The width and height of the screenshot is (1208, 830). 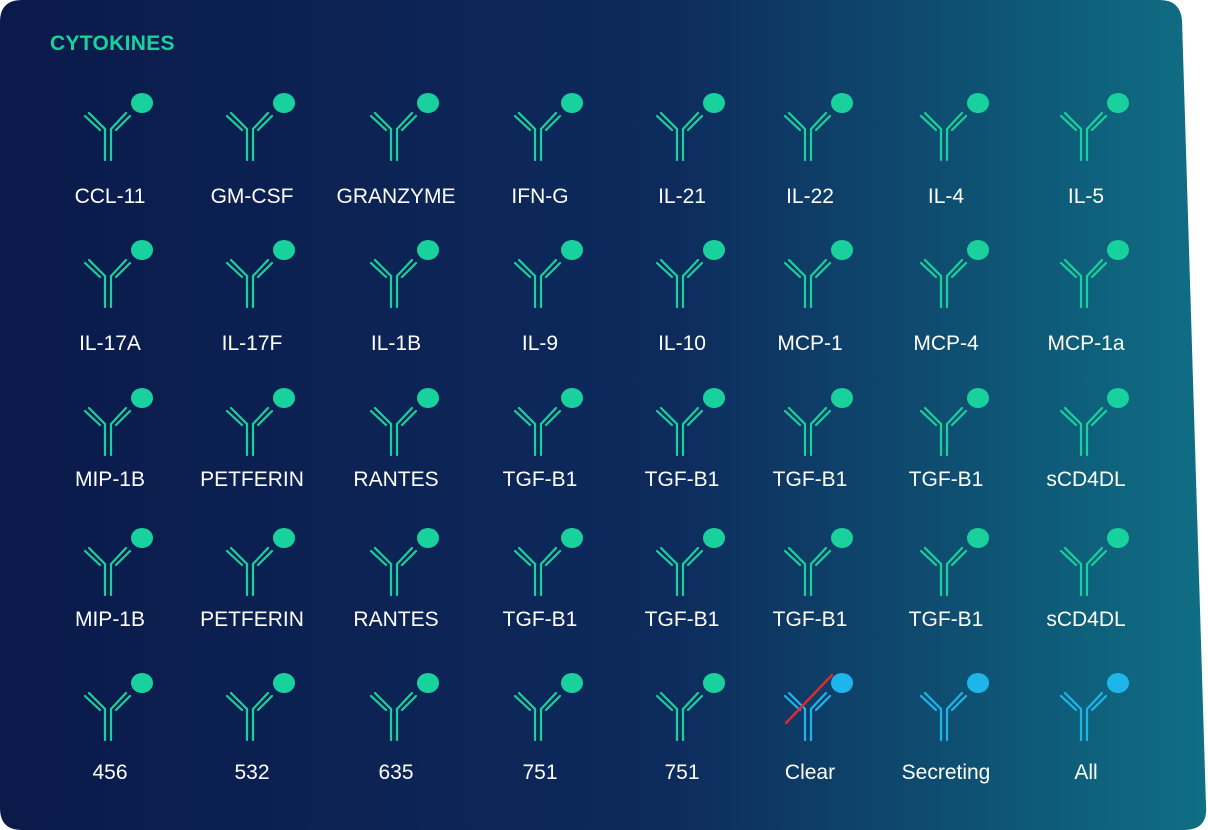 What do you see at coordinates (109, 479) in the screenshot?
I see `cytokine-label: MIP-1B` at bounding box center [109, 479].